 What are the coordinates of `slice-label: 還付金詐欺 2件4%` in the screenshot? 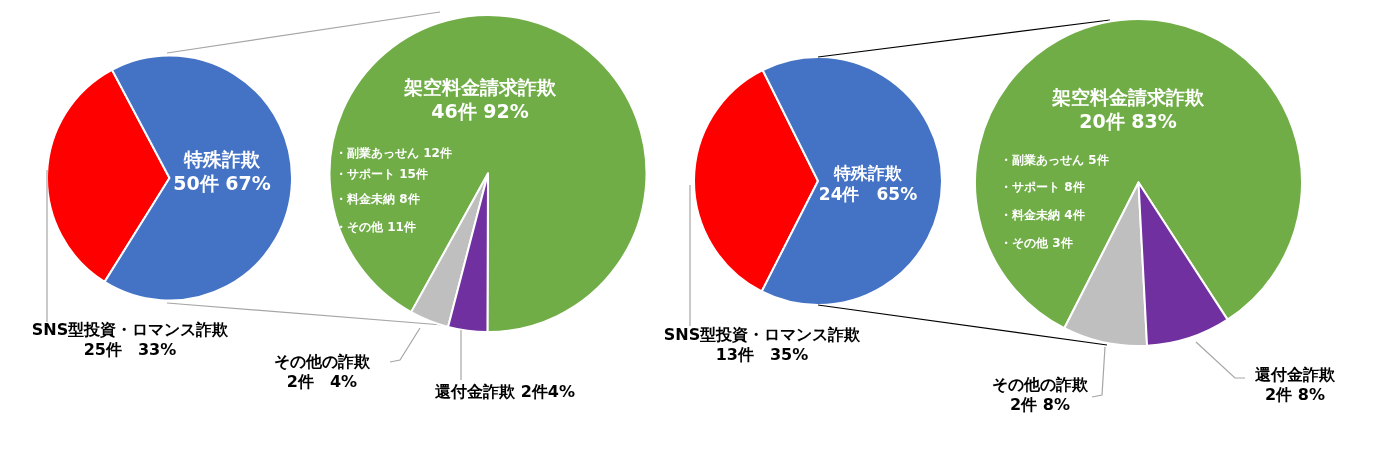 It's located at (505, 392).